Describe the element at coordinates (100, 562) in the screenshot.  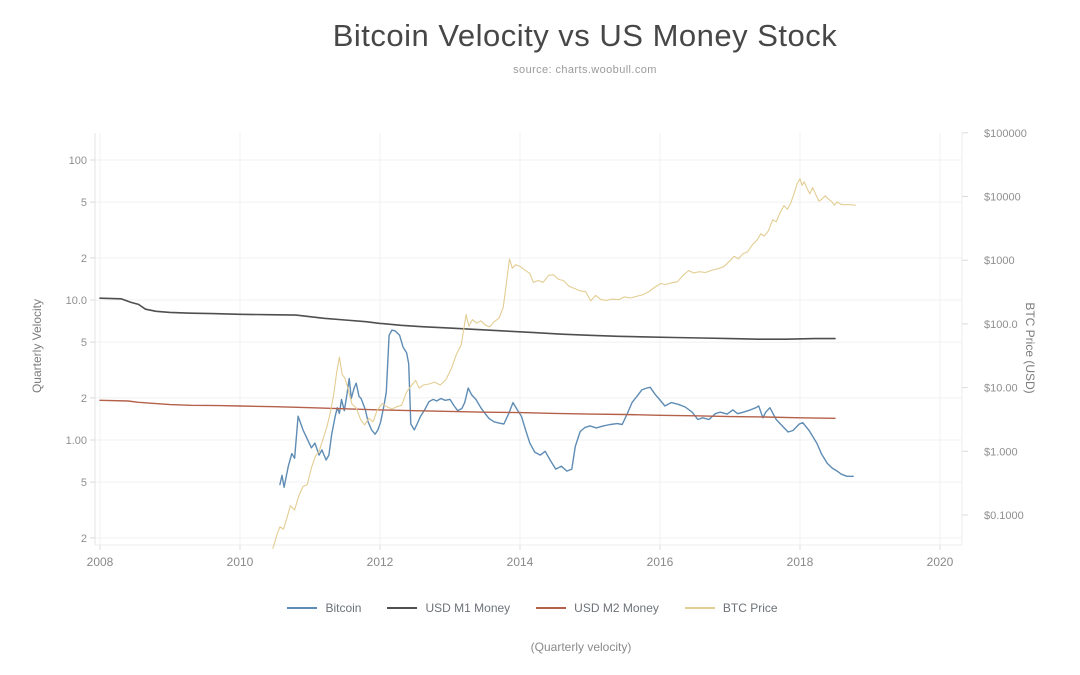
I see `tick-label-x: 2008` at that location.